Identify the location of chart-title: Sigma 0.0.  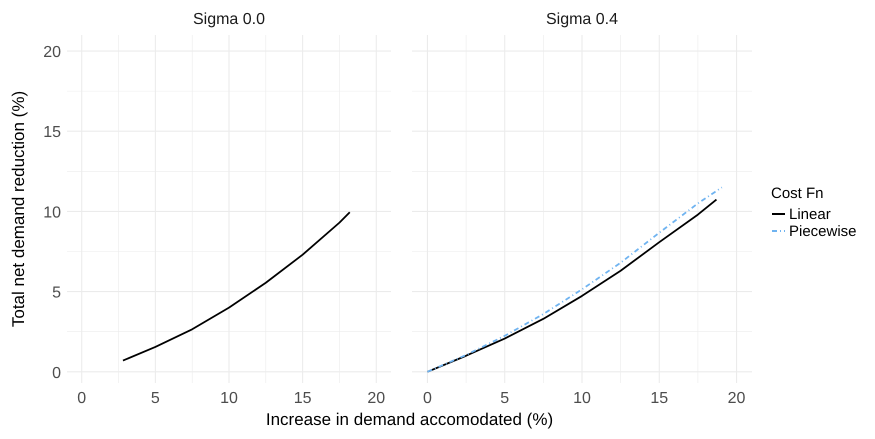
(229, 19).